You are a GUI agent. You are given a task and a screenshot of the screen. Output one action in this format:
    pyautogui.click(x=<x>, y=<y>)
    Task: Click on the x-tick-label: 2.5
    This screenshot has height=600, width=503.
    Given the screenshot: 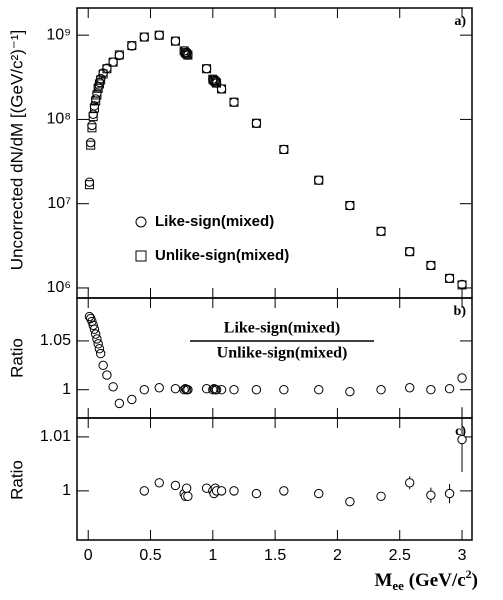 What is the action you would take?
    pyautogui.click(x=400, y=555)
    